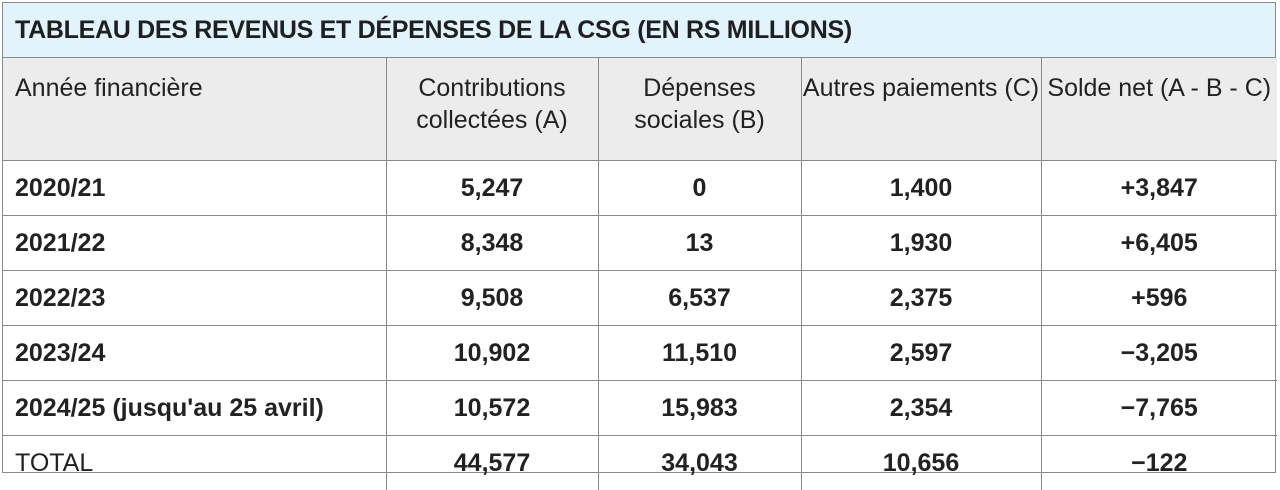 The width and height of the screenshot is (1280, 490). What do you see at coordinates (194, 243) in the screenshot?
I see `cell-year: 2021/22` at bounding box center [194, 243].